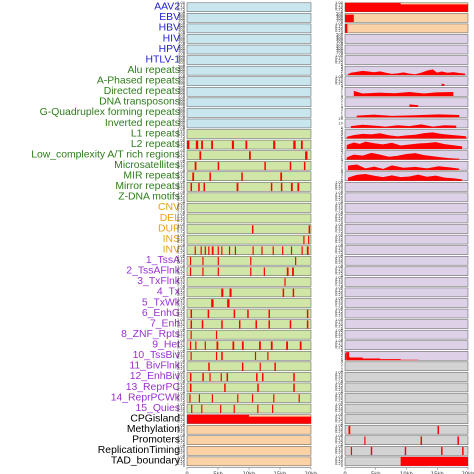 Image resolution: width=474 pixels, height=474 pixels. What do you see at coordinates (249, 398) in the screenshot?
I see `left-panel-14-reprpcwk` at bounding box center [249, 398].